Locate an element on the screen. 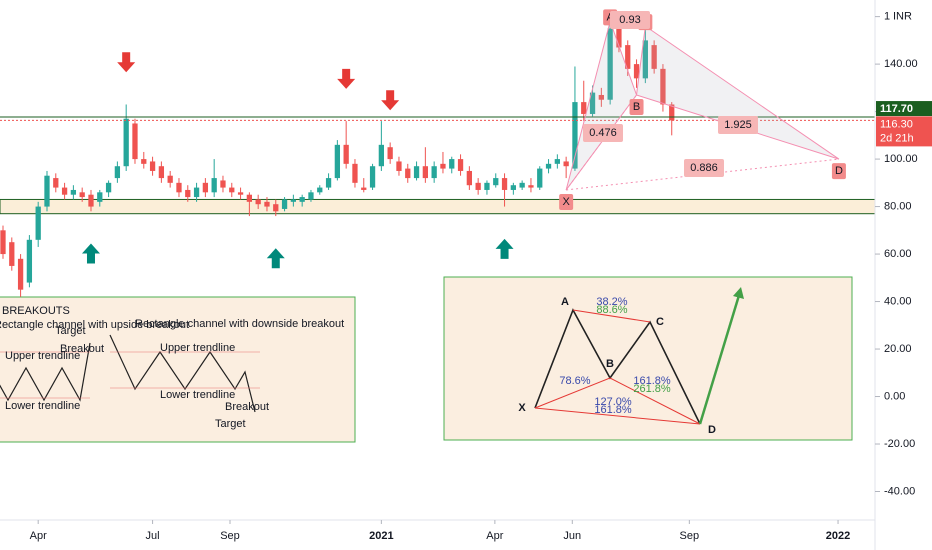  arrow-head is located at coordinates (738, 293).